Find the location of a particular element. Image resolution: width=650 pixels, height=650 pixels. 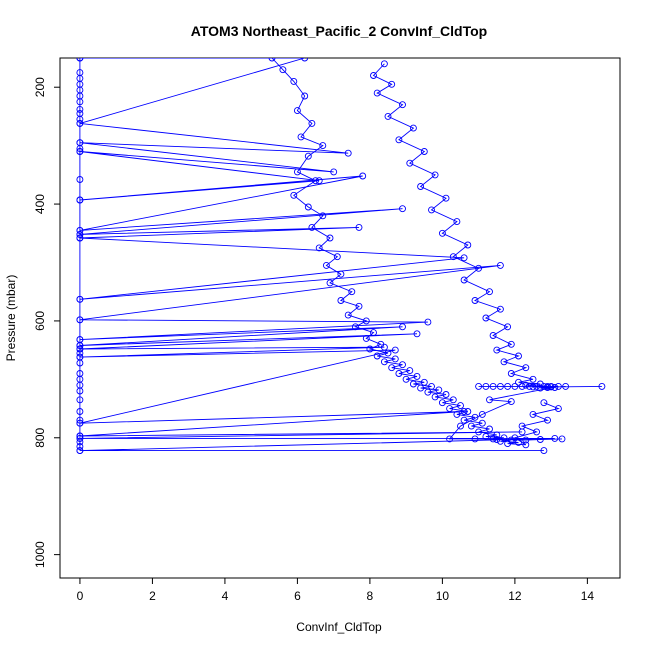

x-tick-label: 8 is located at coordinates (370, 596).